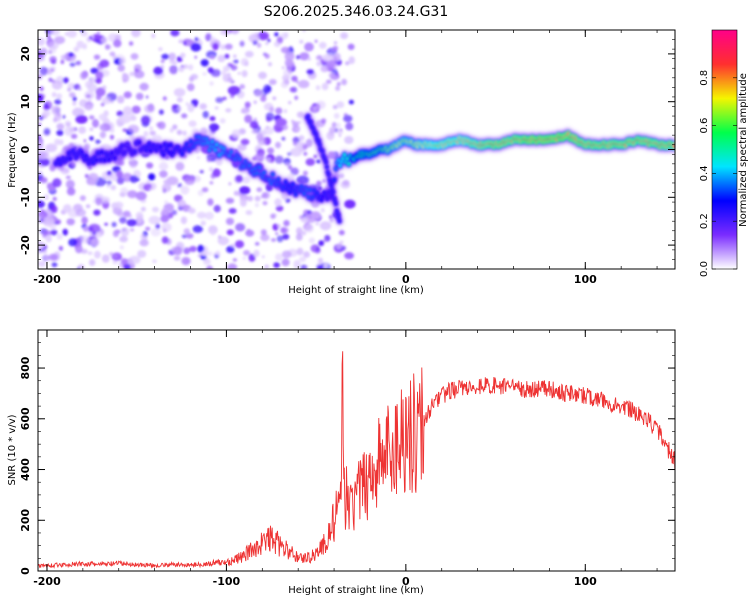 Image resolution: width=750 pixels, height=600 pixels. I want to click on spectrogram-y-axis-label: Frequency (Hz), so click(12, 150).